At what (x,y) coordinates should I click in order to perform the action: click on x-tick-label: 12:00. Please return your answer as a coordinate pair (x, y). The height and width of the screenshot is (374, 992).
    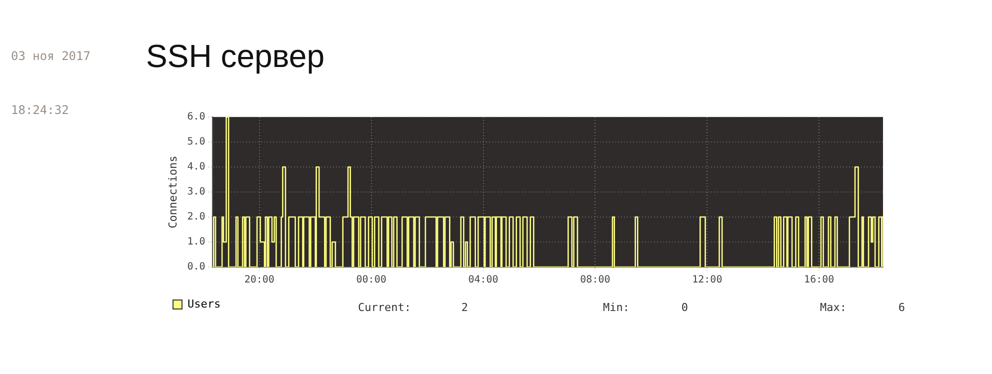
    Looking at the image, I should click on (707, 280).